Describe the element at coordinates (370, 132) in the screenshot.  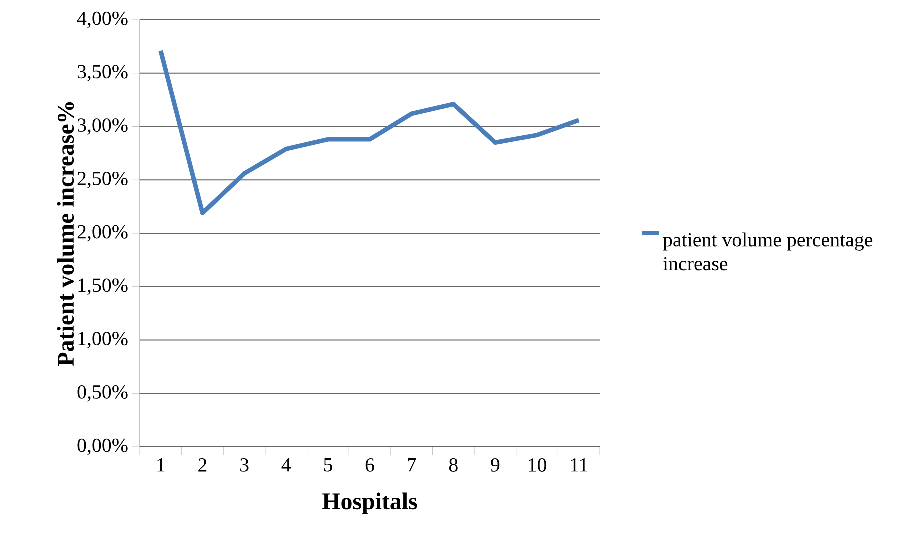
I see `line-series` at that location.